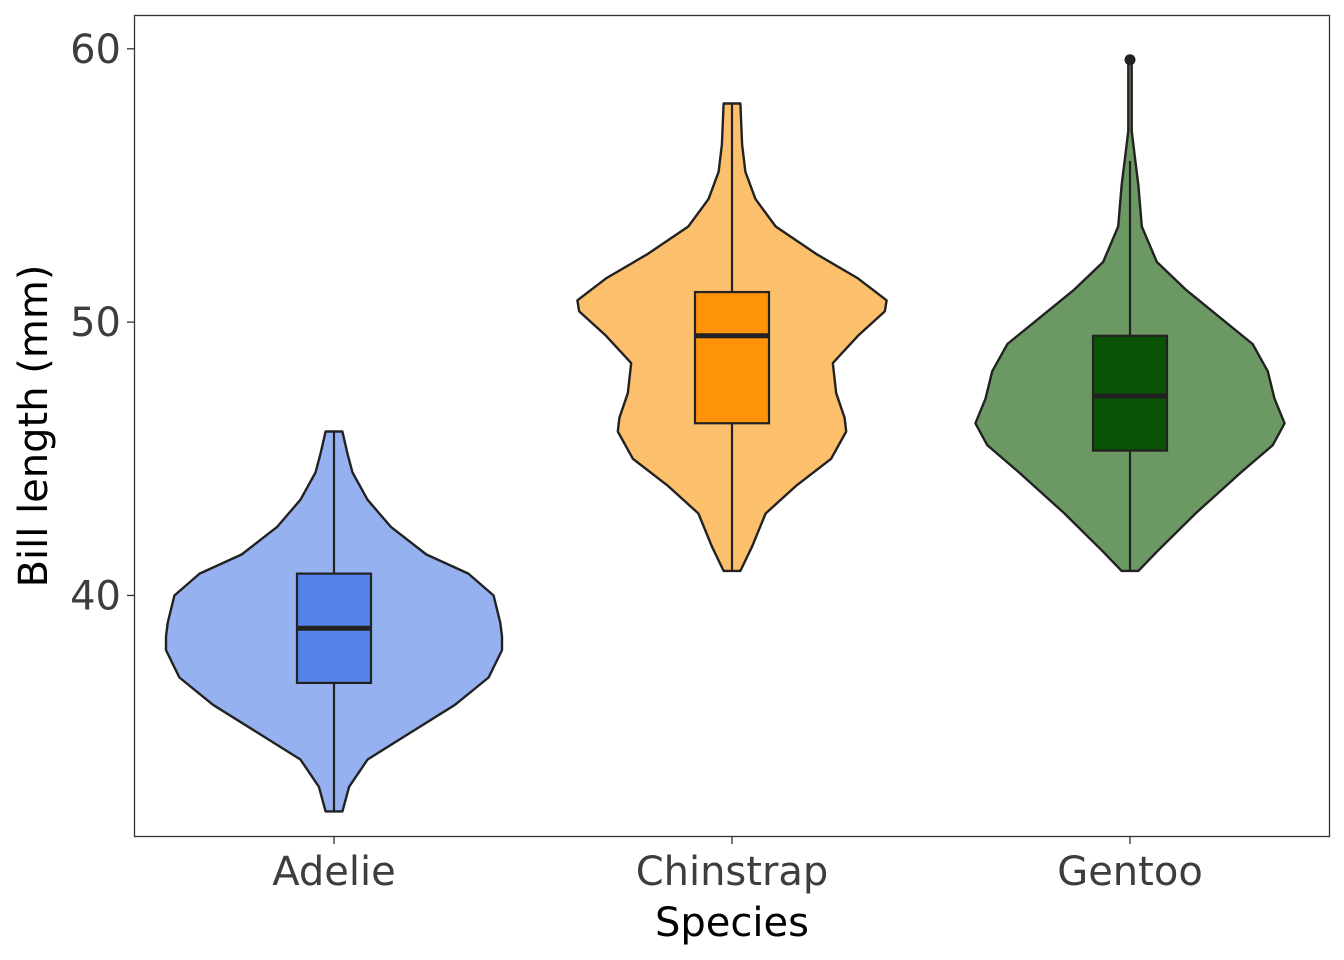  Describe the element at coordinates (1130, 60) in the screenshot. I see `outlier-point` at that location.